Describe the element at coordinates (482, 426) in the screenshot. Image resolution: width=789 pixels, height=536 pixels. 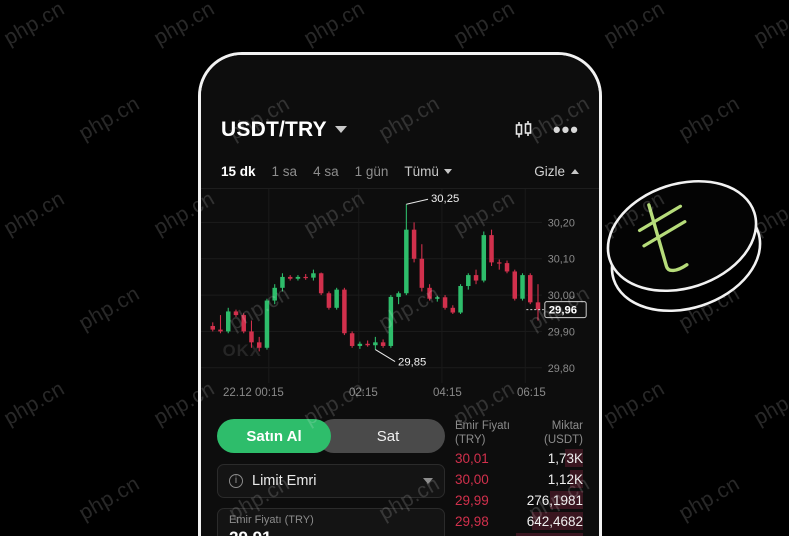
I see `order-book-price-col-l1: Emir Fiyatı` at that location.